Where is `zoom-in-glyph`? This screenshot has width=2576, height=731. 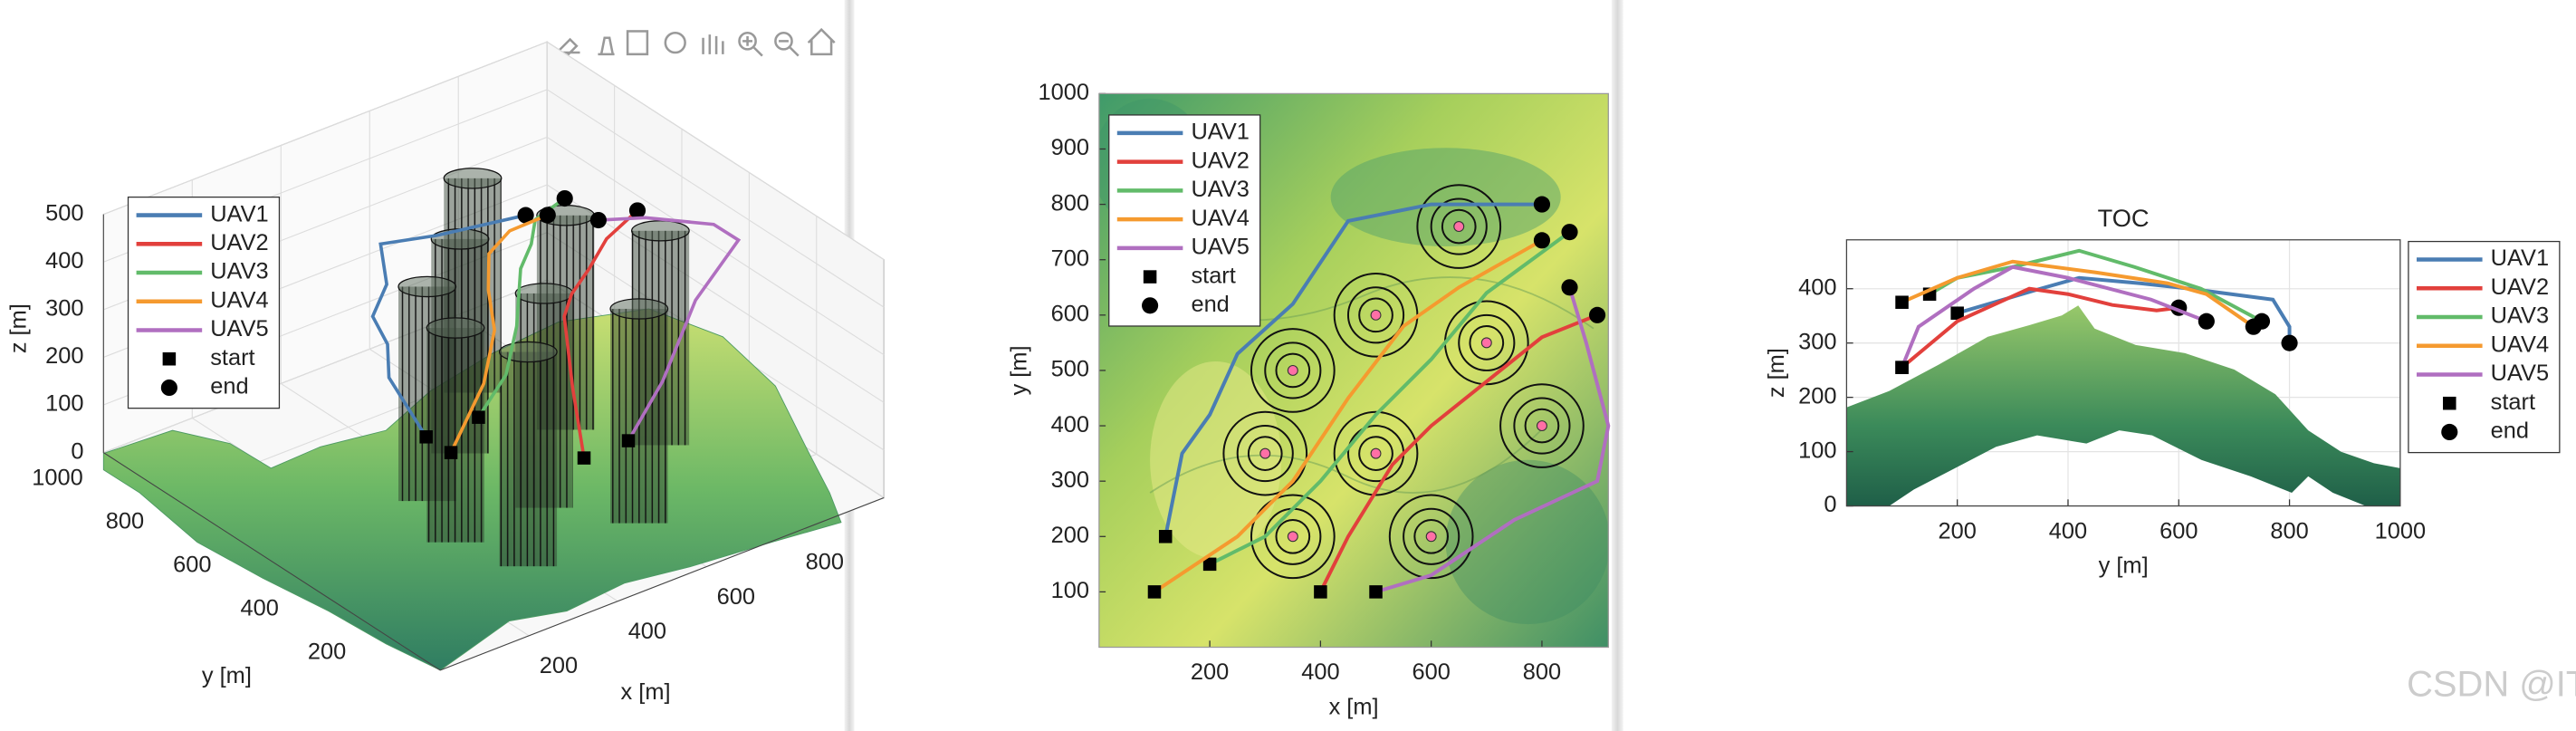
zoom-in-glyph is located at coordinates (752, 46).